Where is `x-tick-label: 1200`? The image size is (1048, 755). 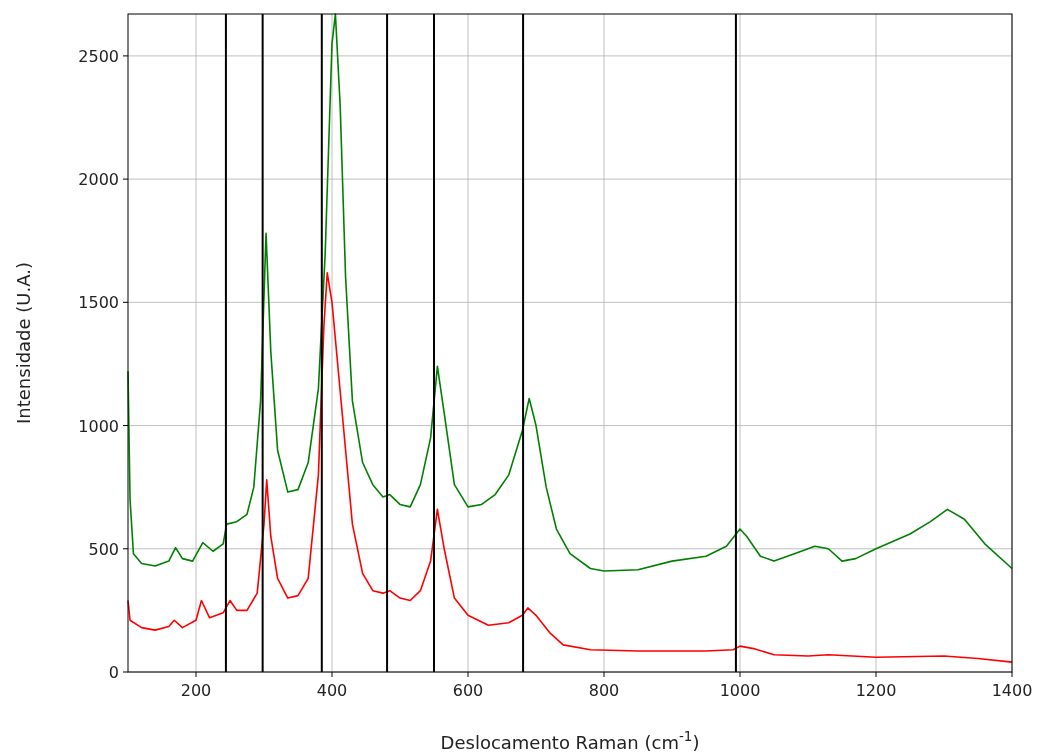
x-tick-label: 1200 is located at coordinates (876, 690).